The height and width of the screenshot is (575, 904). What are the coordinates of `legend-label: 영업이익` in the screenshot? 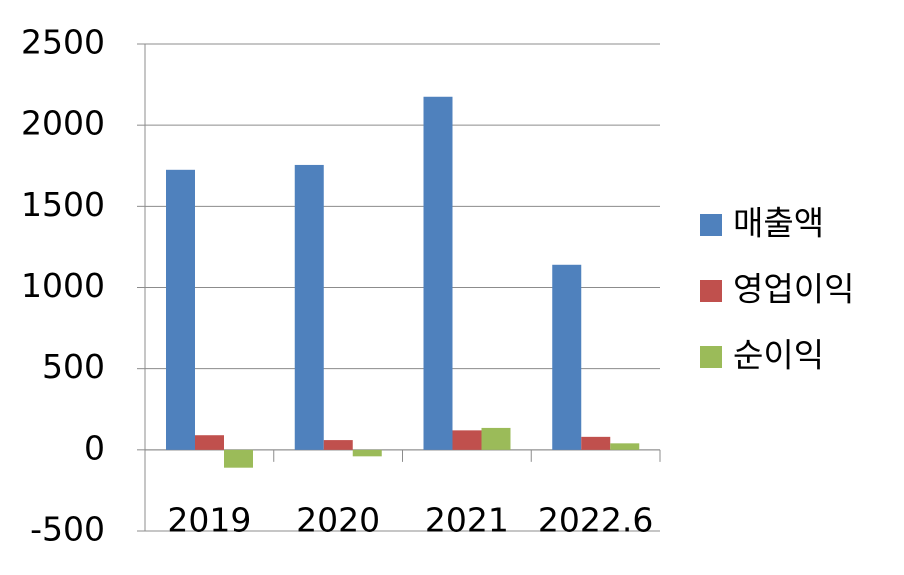 It's located at (793, 289).